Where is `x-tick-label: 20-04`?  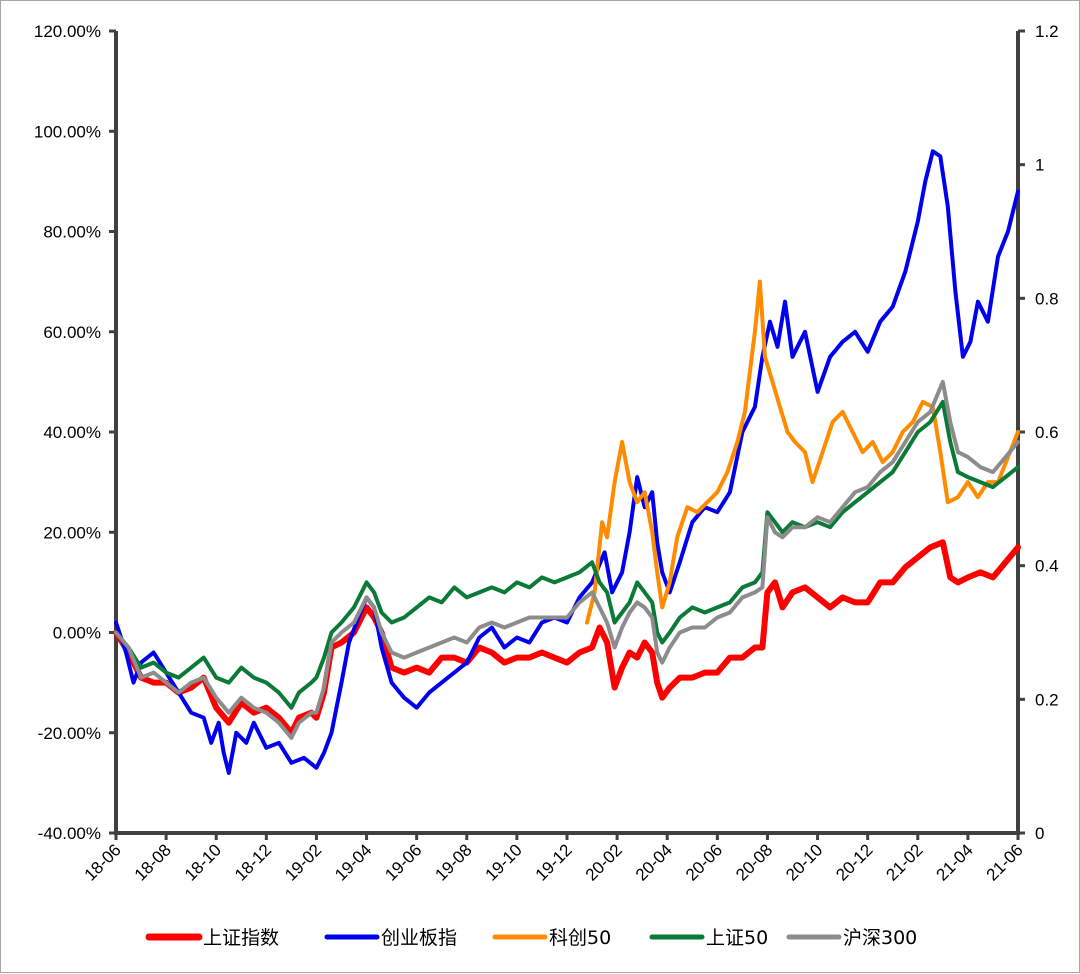
x-tick-label: 20-04 is located at coordinates (654, 862).